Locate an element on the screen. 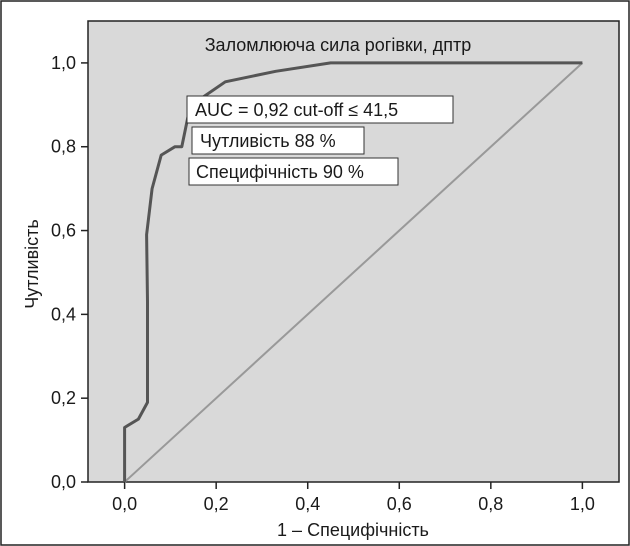  y-tick-label: 0,2 is located at coordinates (63, 398).